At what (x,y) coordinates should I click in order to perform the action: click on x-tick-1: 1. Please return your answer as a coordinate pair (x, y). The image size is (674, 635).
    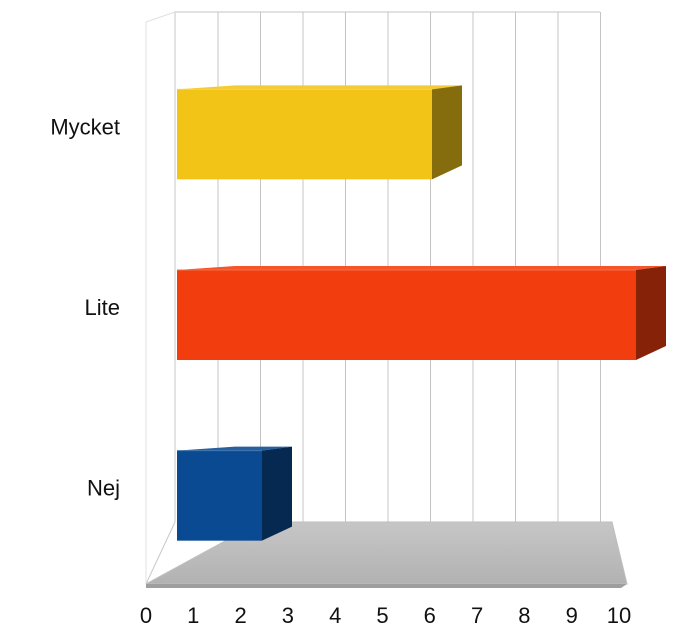
    Looking at the image, I should click on (193, 615).